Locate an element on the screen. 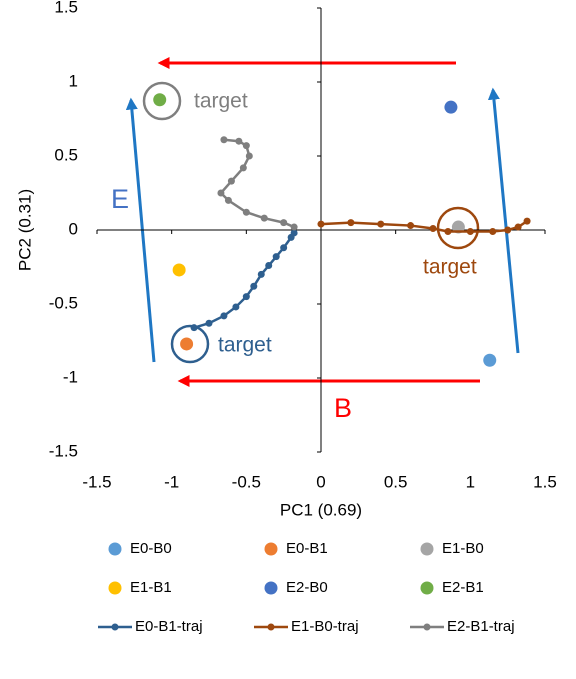 The image size is (576, 679). x-tick-label: 0 is located at coordinates (320, 481).